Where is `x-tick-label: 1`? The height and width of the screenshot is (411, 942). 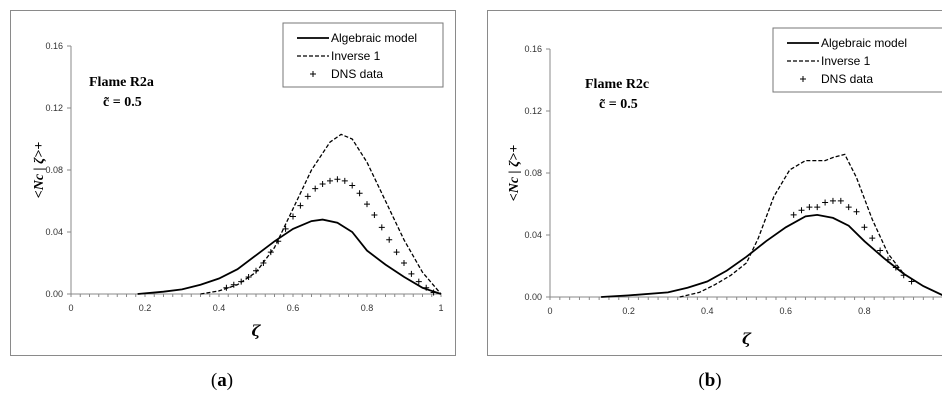
x-tick-label: 1 is located at coordinates (440, 308).